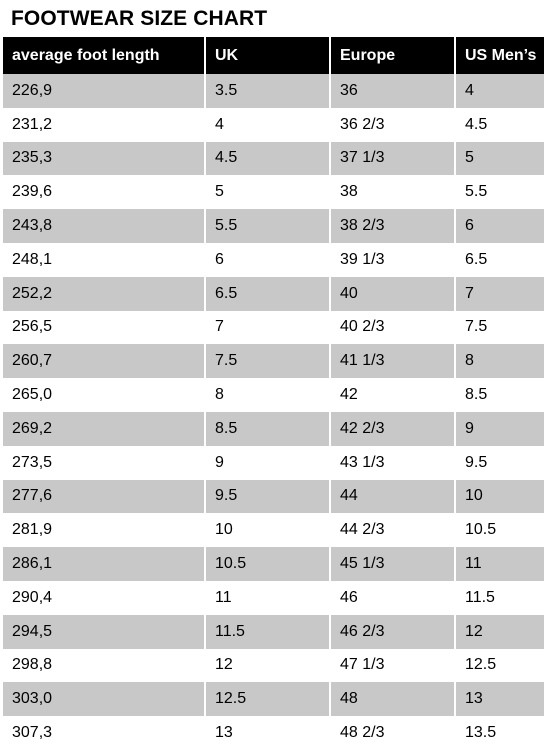 The height and width of the screenshot is (750, 546). What do you see at coordinates (267, 192) in the screenshot?
I see `cell-uk-size: 5` at bounding box center [267, 192].